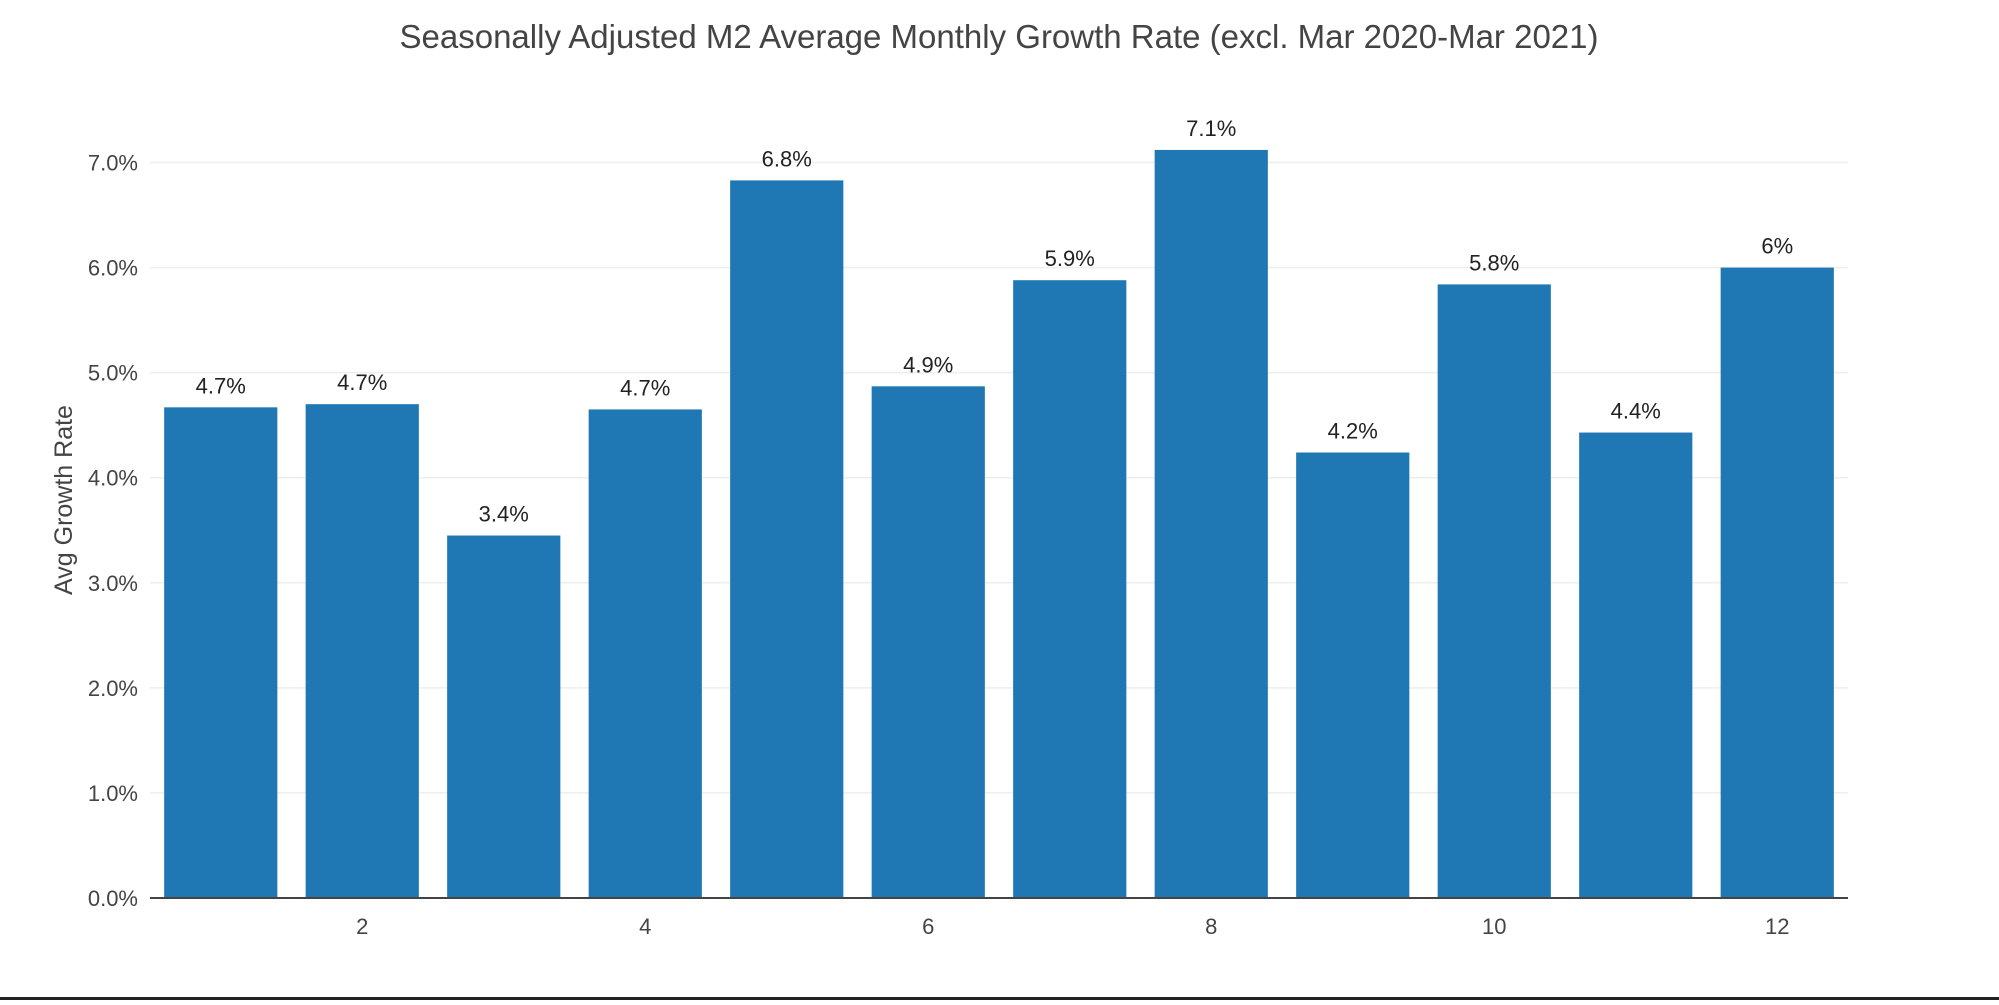 The width and height of the screenshot is (1999, 1005). I want to click on x-tick-label: 8, so click(1211, 926).